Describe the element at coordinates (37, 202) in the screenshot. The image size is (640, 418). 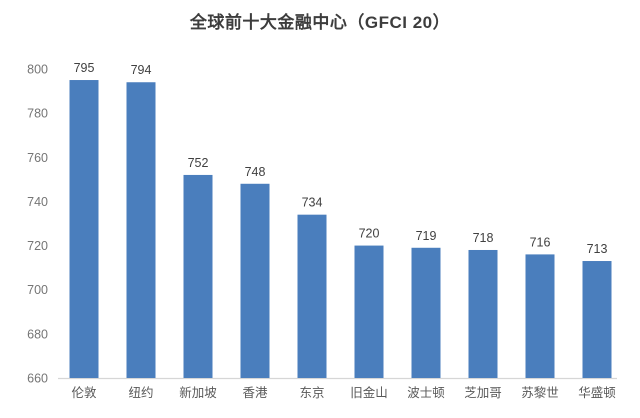
I see `y-tick-label: 740` at that location.